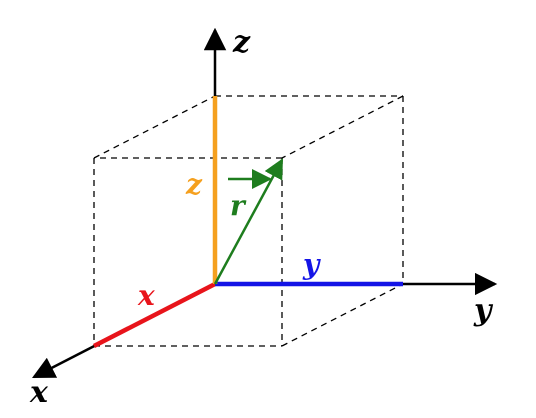 Image resolution: width=536 pixels, height=418 pixels. Describe the element at coordinates (146, 295) in the screenshot. I see `x-component-label: x` at that location.